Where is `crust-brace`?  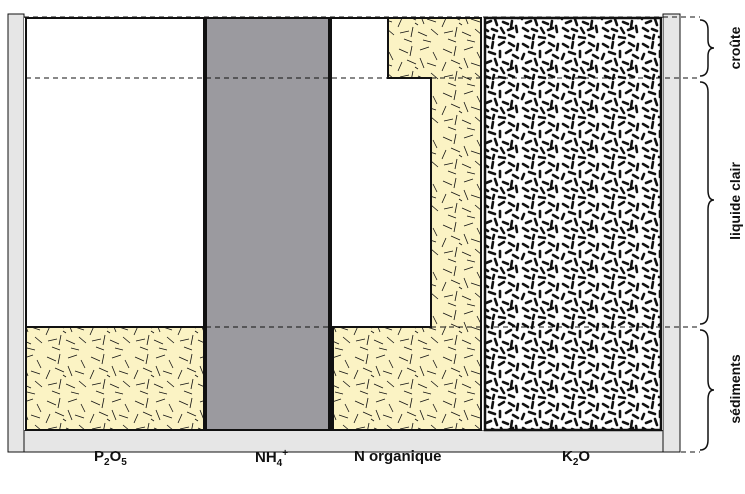
crust-brace is located at coordinates (707, 48).